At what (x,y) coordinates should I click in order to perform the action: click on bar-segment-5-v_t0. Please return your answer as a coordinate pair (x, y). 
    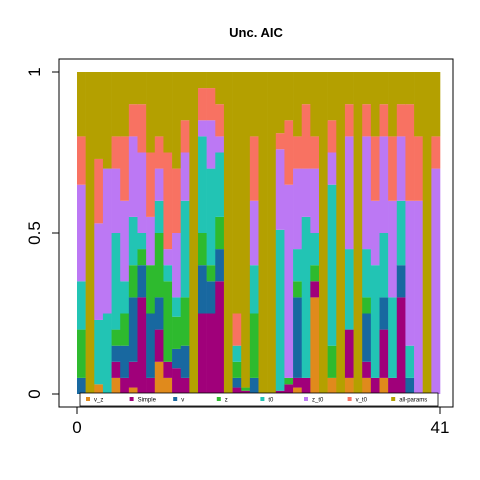
    Looking at the image, I should click on (116, 152).